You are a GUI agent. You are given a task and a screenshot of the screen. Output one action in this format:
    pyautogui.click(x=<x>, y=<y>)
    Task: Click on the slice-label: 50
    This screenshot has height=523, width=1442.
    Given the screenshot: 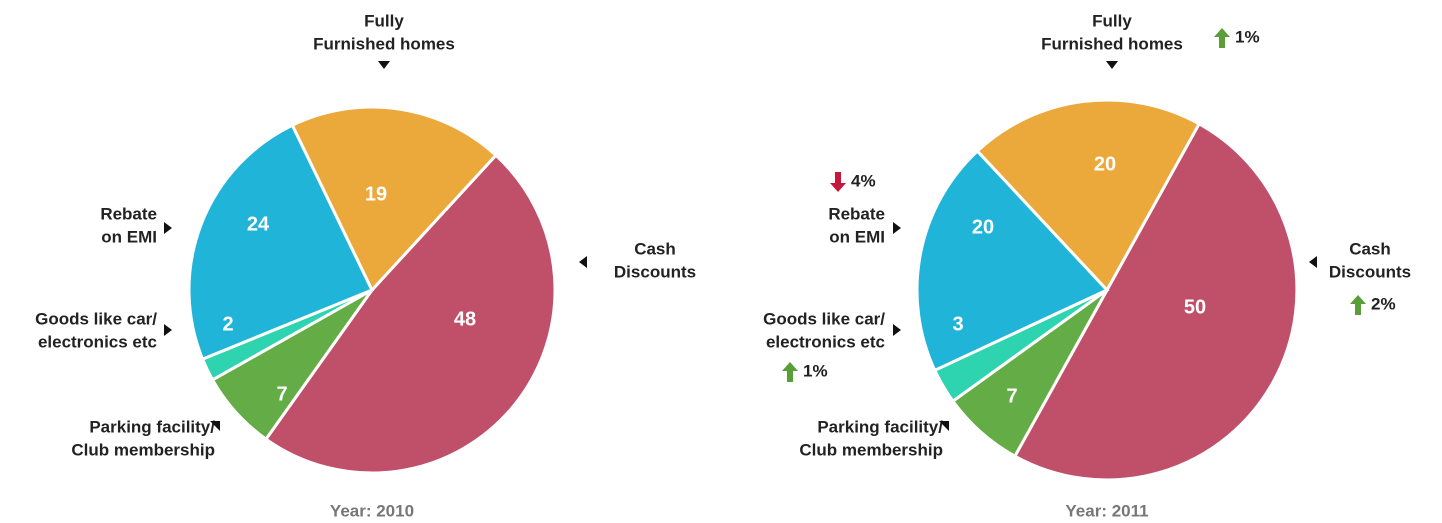 What is the action you would take?
    pyautogui.click(x=1195, y=307)
    